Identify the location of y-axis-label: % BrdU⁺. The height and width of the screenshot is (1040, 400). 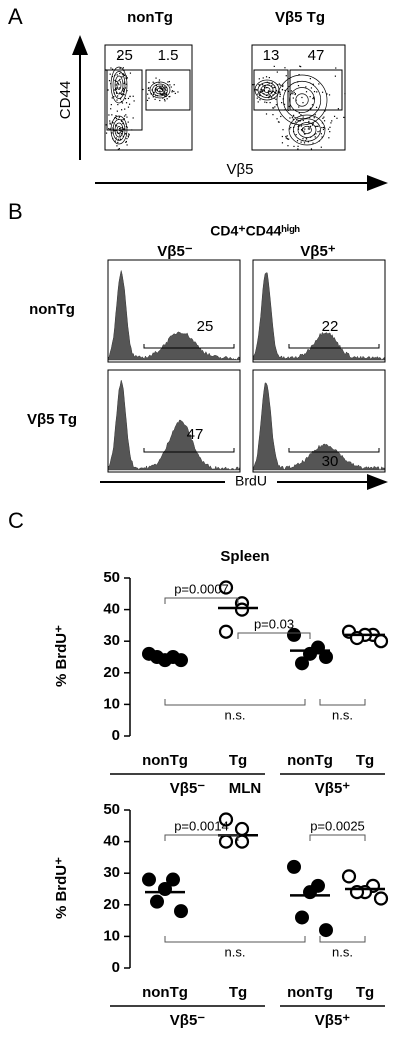
(61, 888).